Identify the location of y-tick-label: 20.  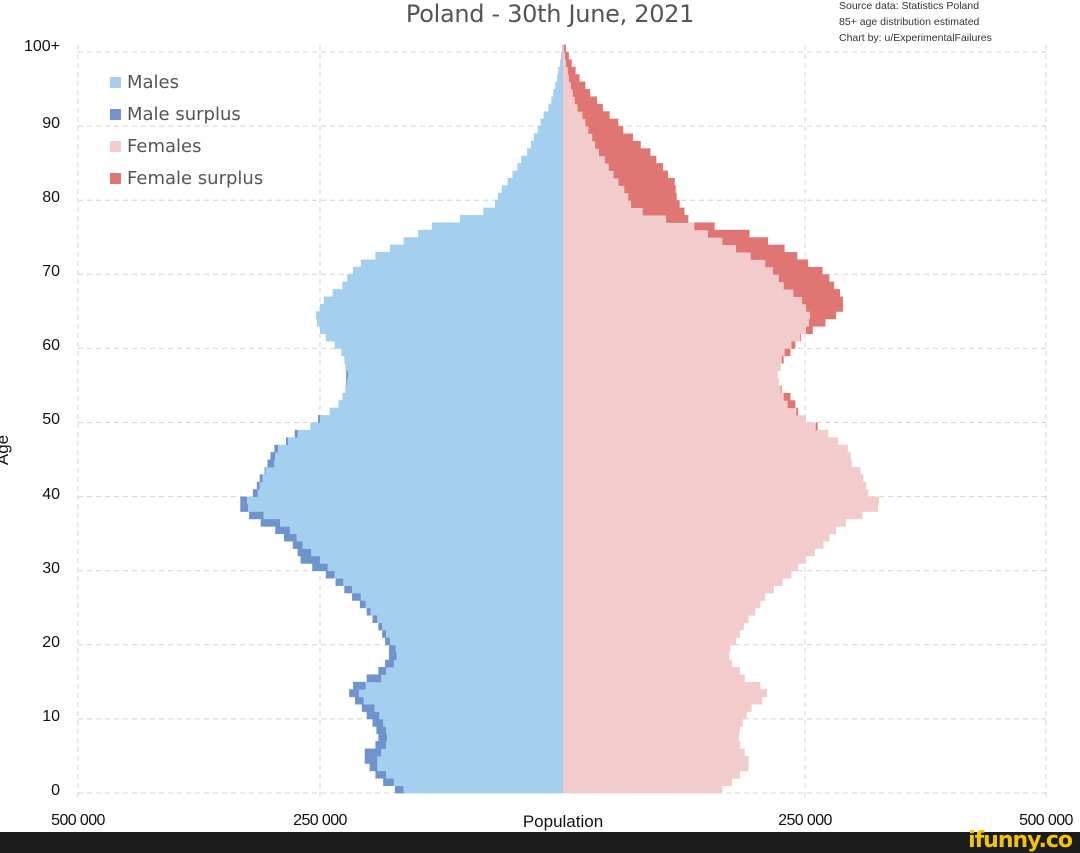
(51, 642).